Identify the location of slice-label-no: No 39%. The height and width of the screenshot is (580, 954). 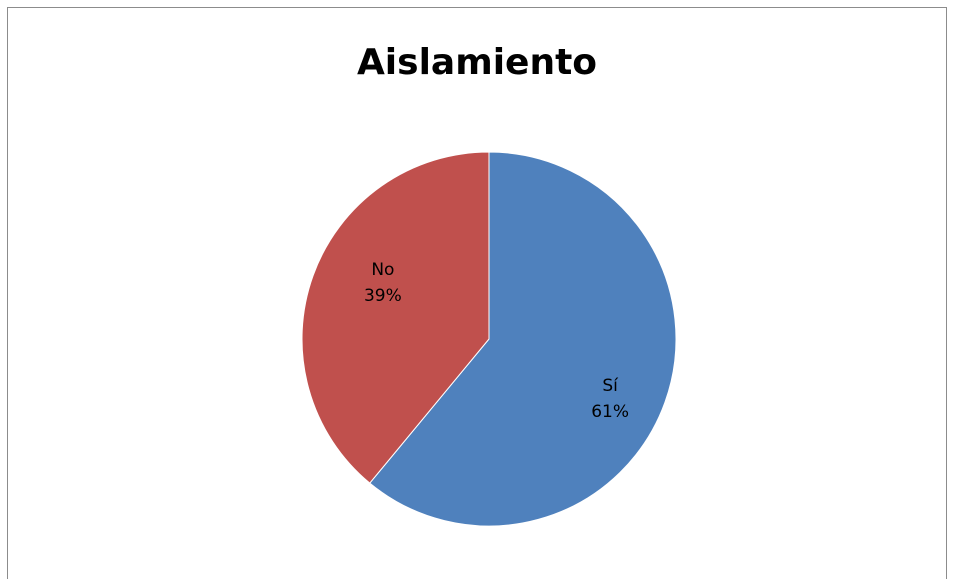
(383, 283).